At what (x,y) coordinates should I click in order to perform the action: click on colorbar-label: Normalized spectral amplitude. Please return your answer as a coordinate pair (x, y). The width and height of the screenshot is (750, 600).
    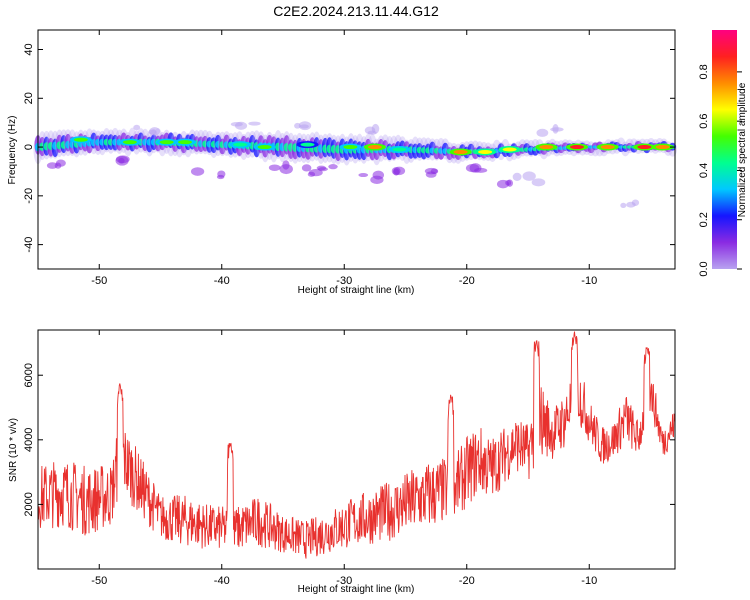
    Looking at the image, I should click on (742, 149).